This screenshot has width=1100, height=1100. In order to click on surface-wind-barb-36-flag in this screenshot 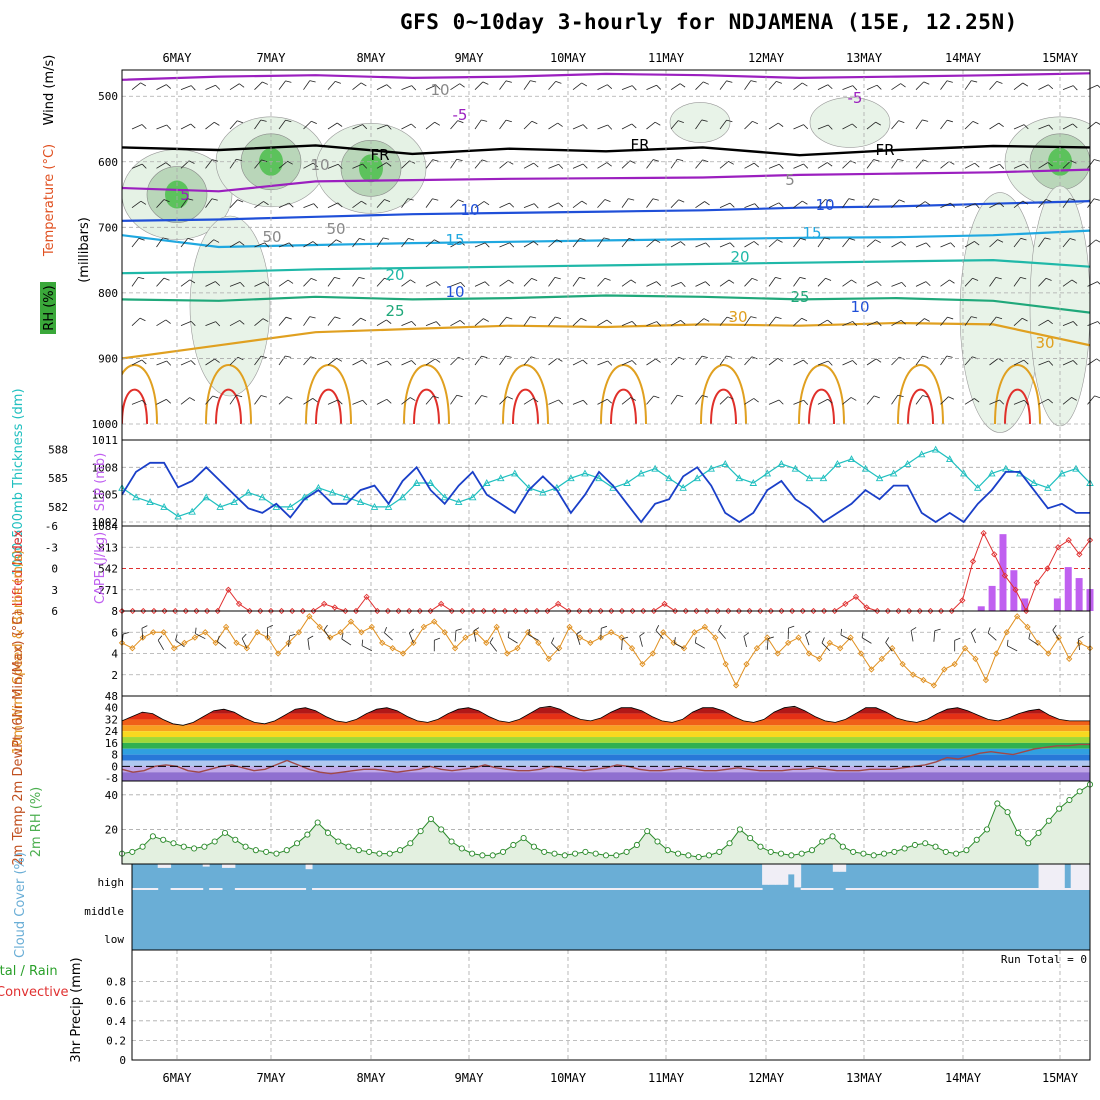, I will do `click(491, 640)`.